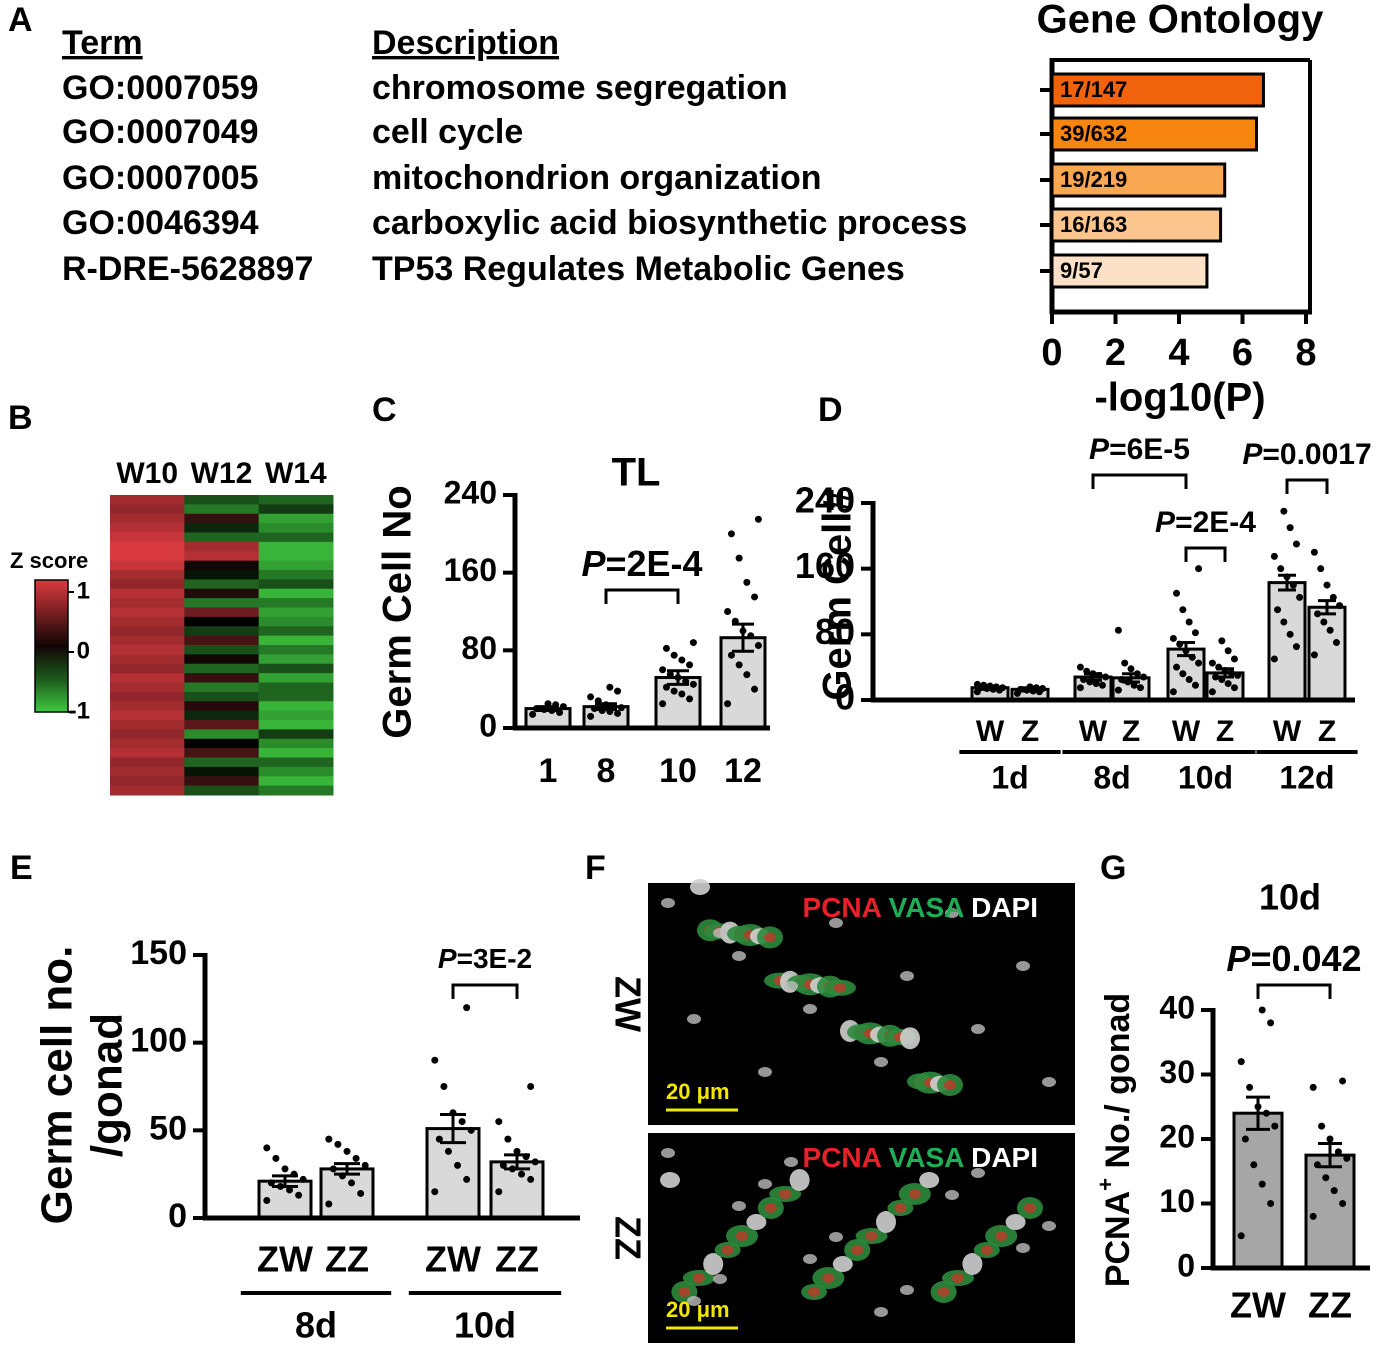 This screenshot has width=1387, height=1348. Describe the element at coordinates (447, 132) in the screenshot. I see `table-cell: cell cycle` at that location.